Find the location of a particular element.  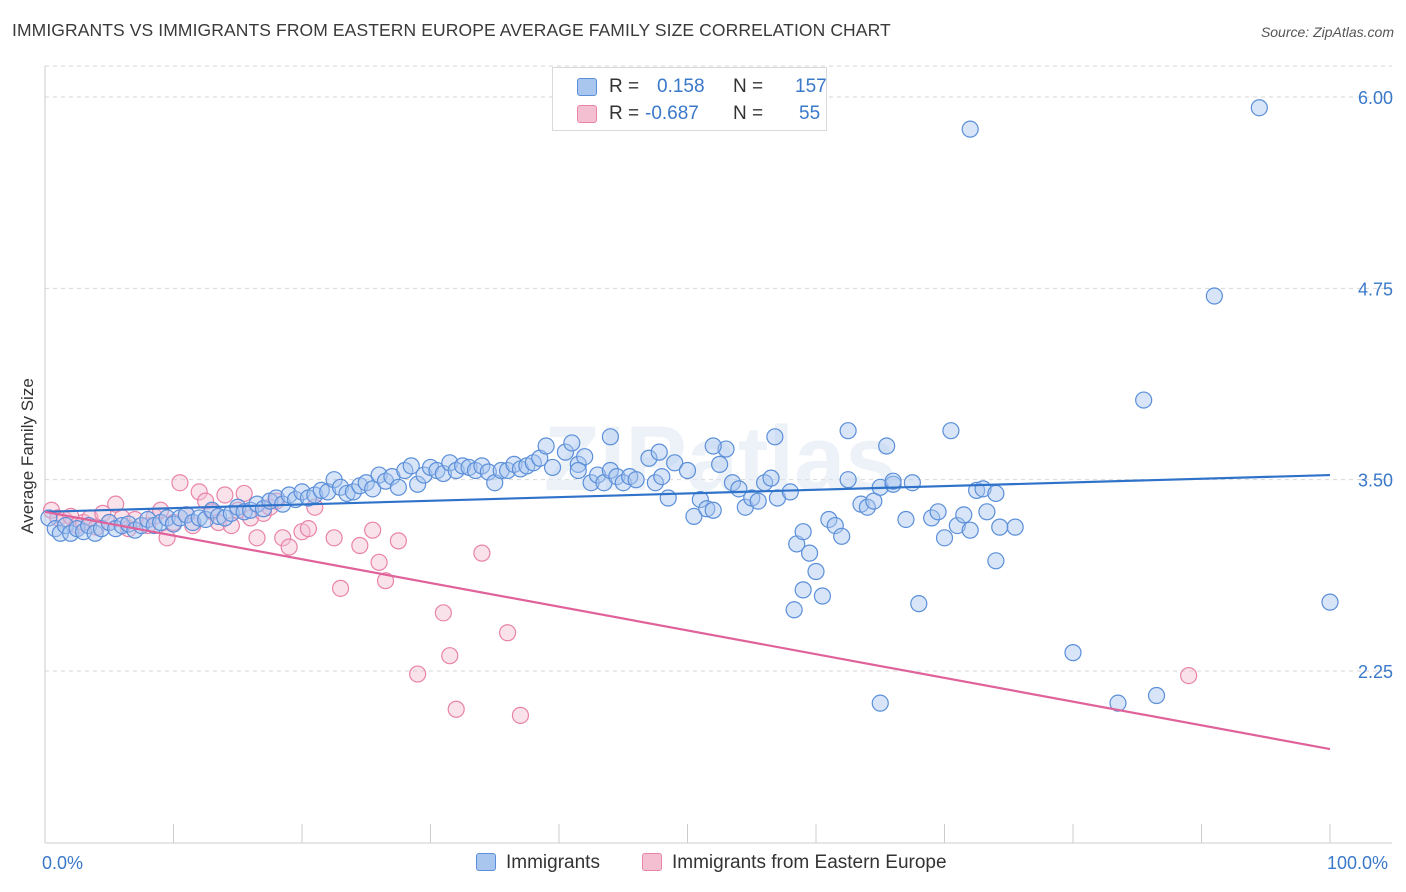

bottom-legend-eastern-europe: Immigrants from Eastern Europe is located at coordinates (794, 863).